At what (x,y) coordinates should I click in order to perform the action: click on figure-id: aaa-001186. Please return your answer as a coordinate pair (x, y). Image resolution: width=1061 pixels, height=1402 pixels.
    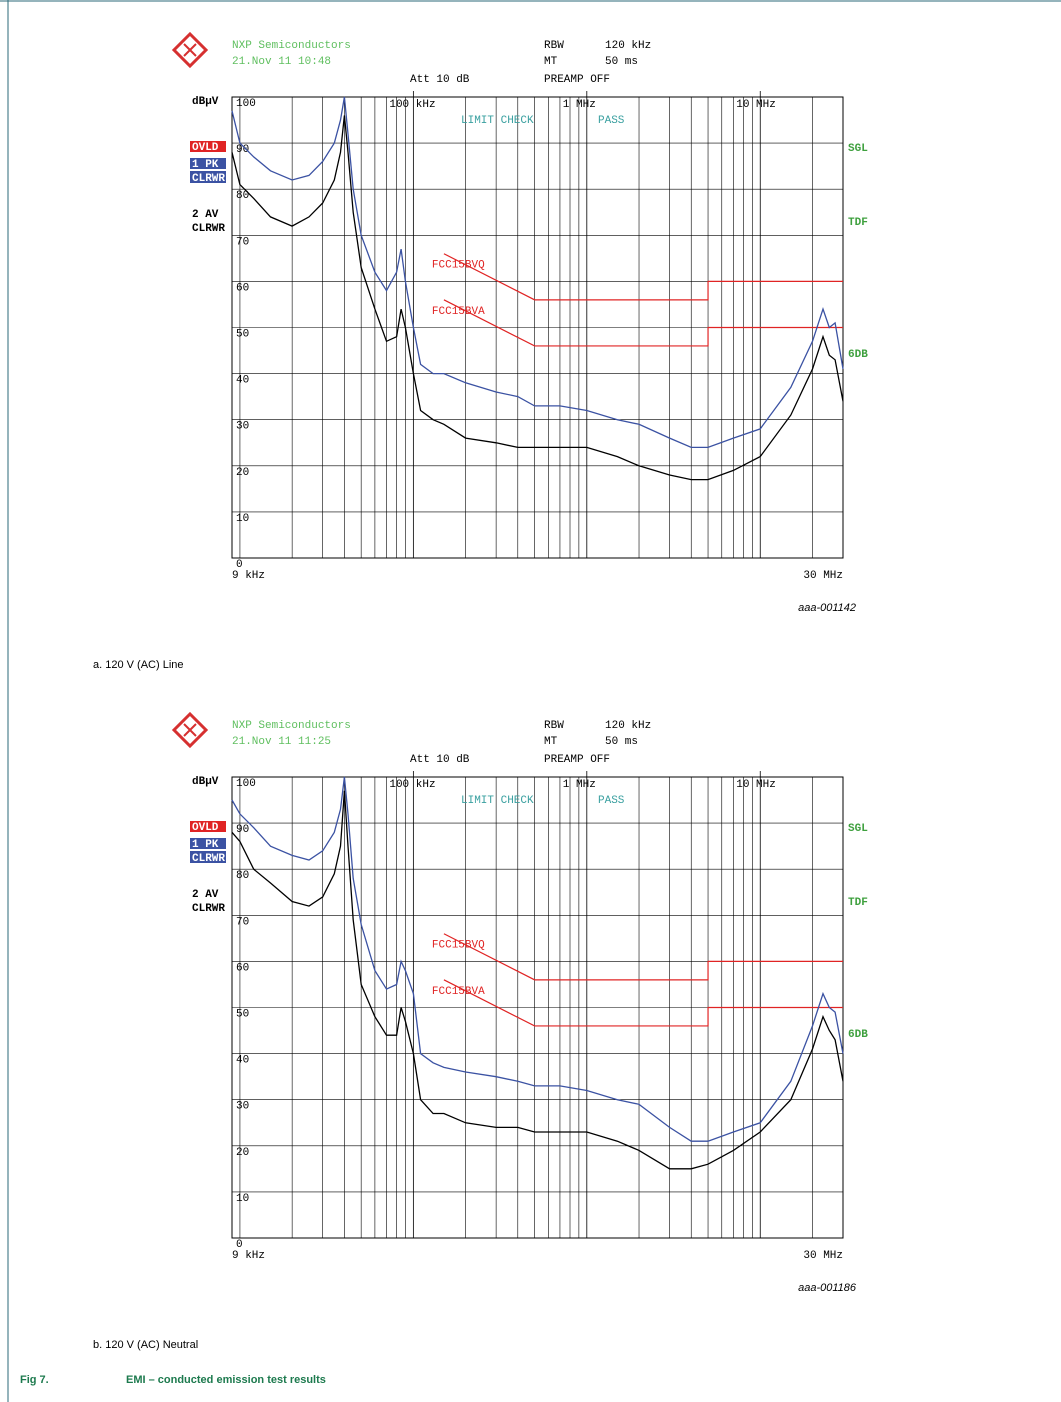
    Looking at the image, I should click on (827, 1288).